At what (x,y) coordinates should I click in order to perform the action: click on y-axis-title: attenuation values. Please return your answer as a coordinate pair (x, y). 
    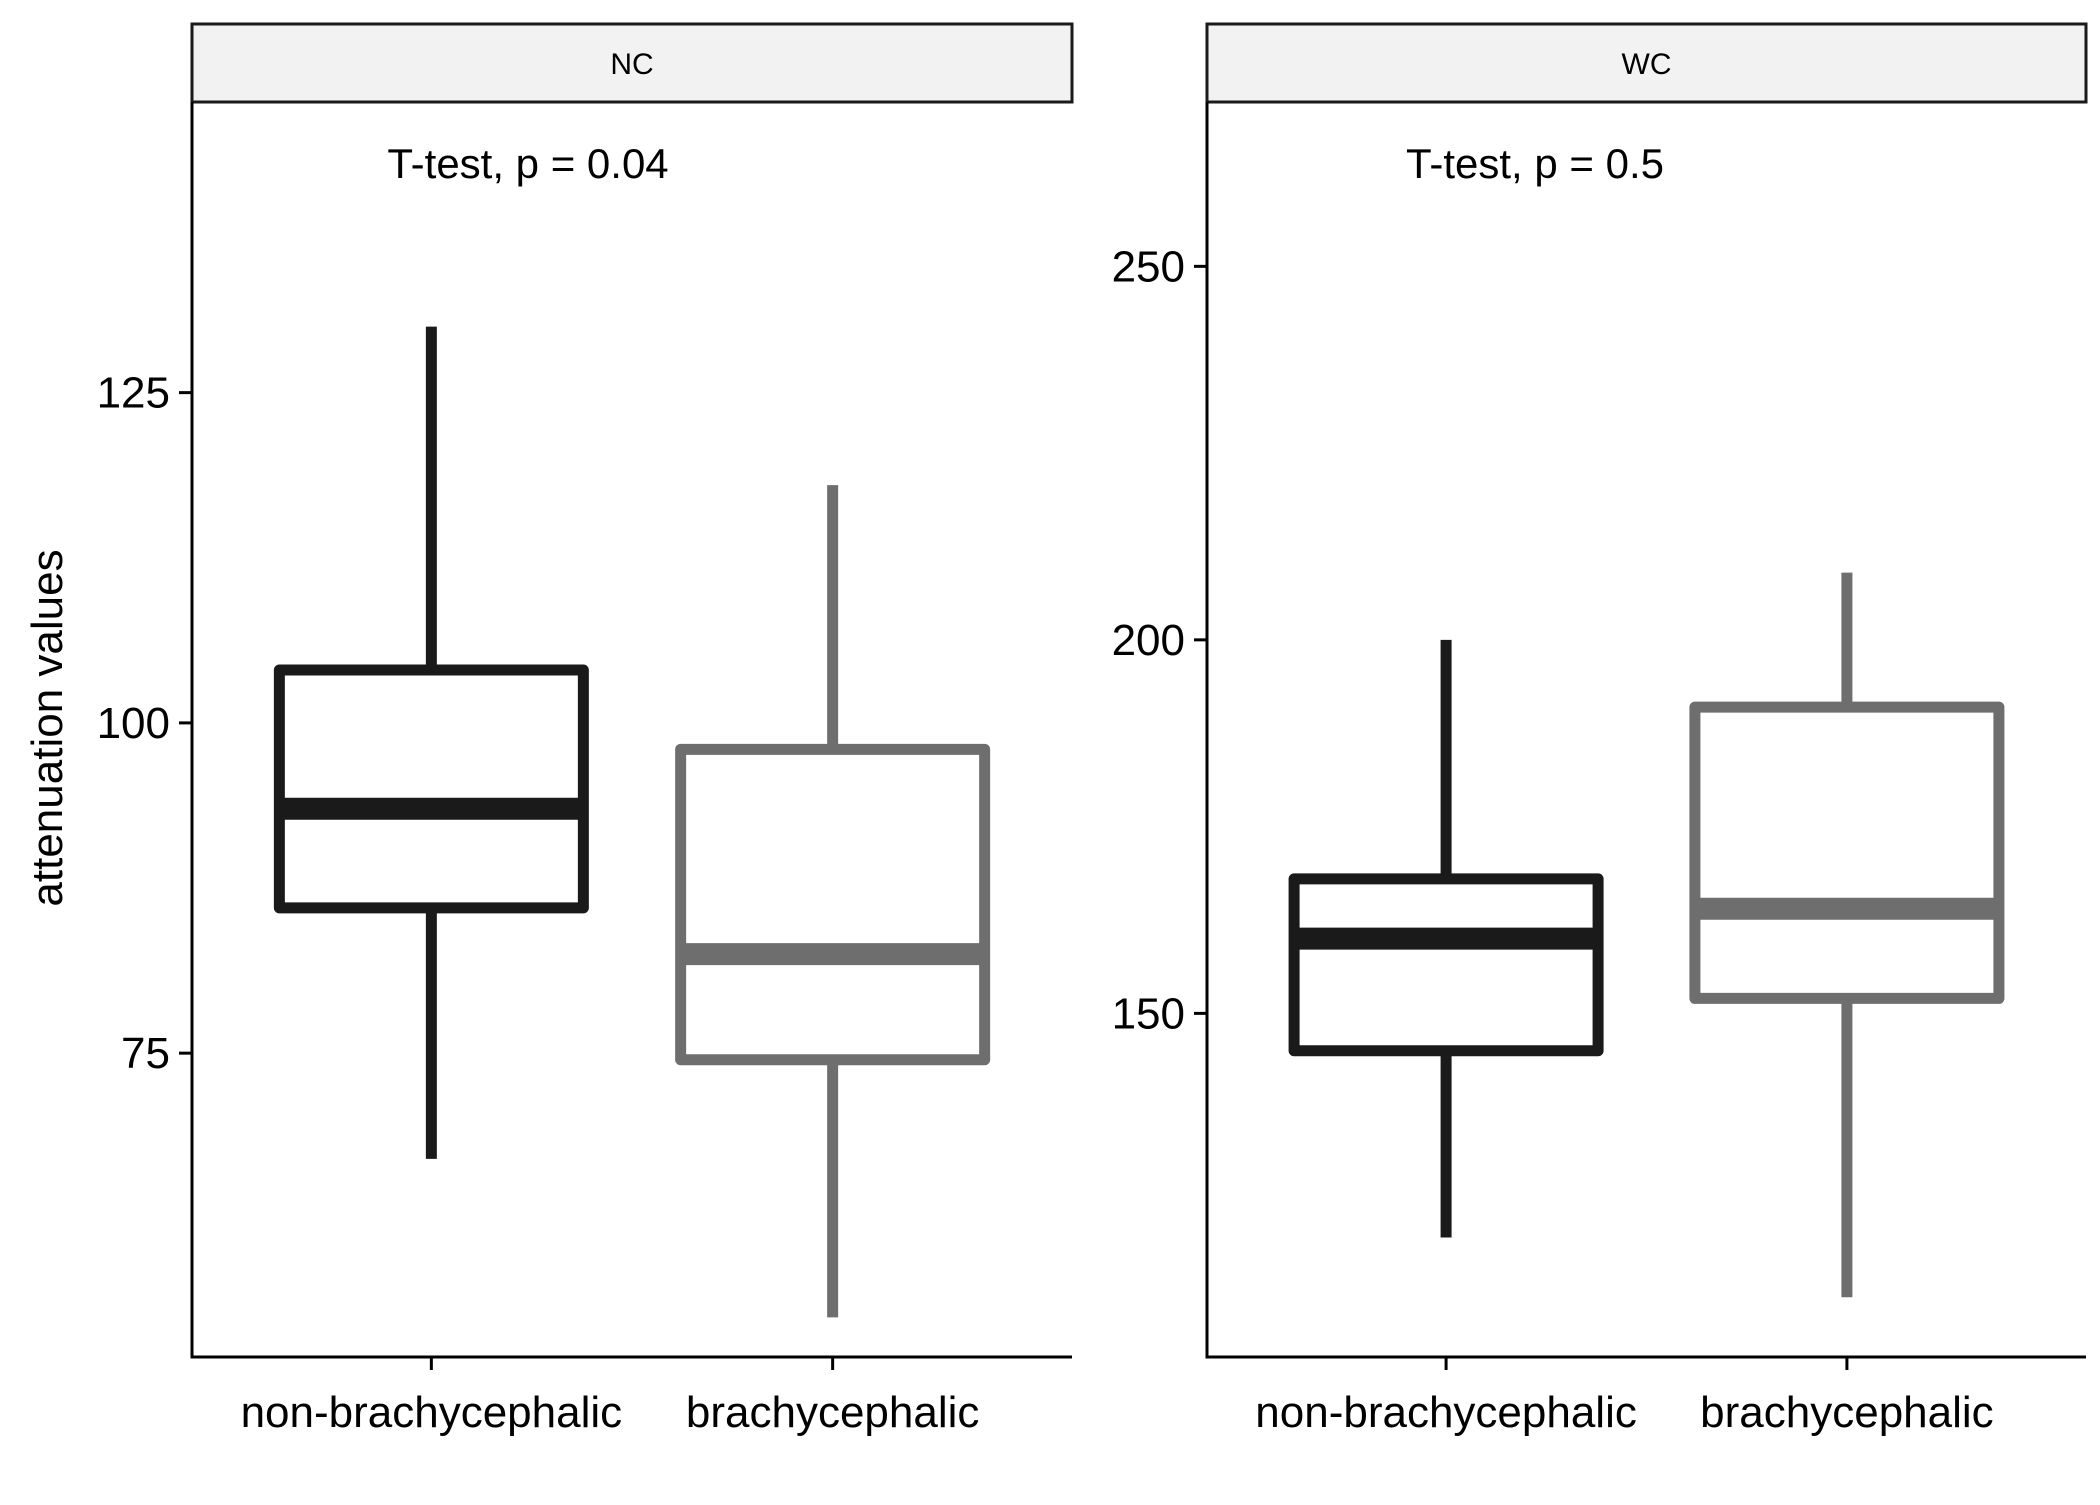
    Looking at the image, I should click on (47, 727).